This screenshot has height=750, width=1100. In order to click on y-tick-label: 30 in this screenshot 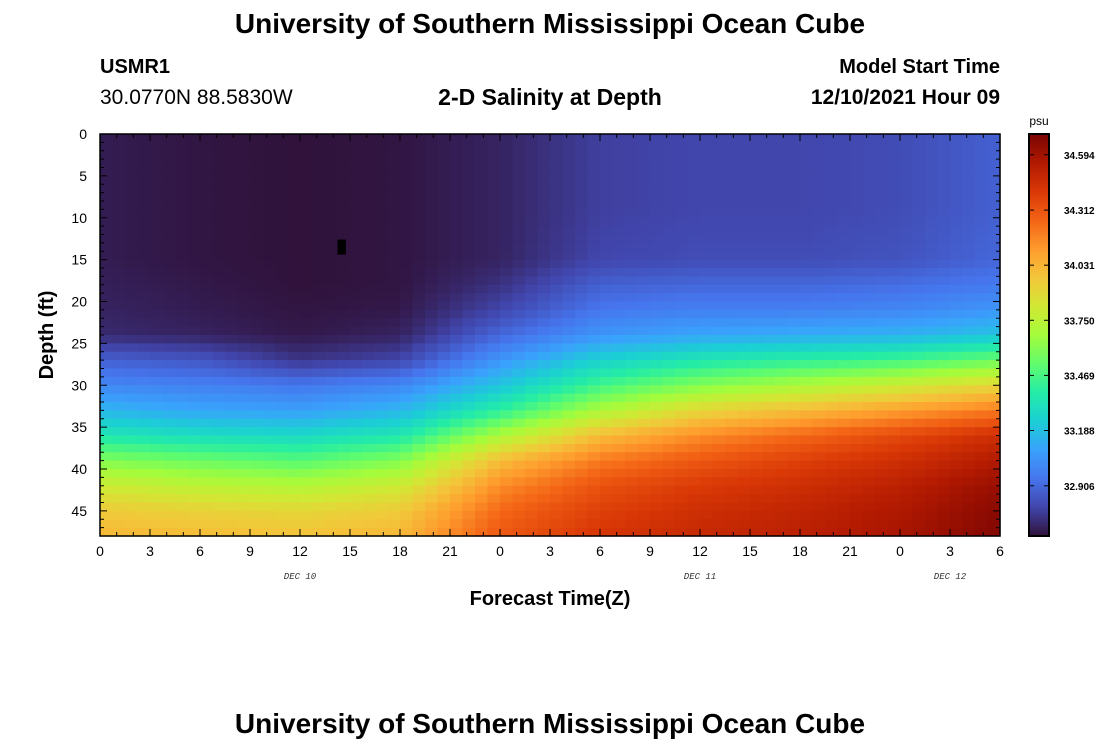, I will do `click(79, 385)`.